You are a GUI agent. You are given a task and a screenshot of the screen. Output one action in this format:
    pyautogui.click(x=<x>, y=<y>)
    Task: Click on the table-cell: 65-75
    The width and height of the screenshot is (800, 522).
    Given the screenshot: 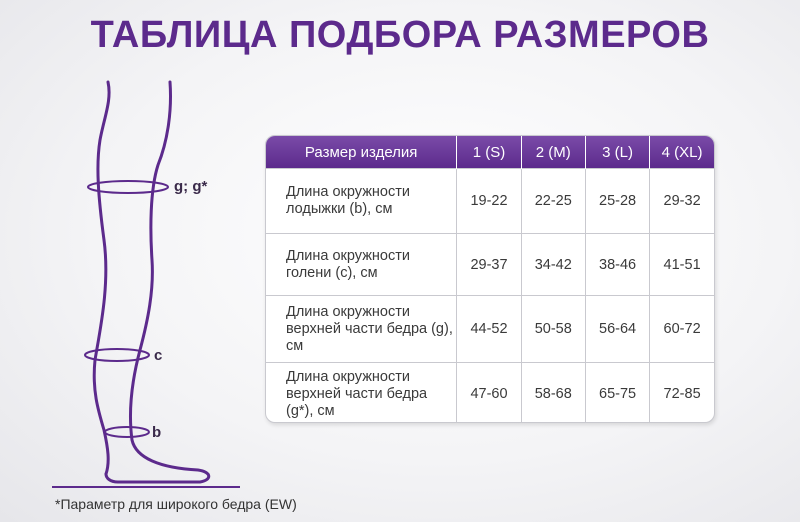 What is the action you would take?
    pyautogui.click(x=617, y=392)
    